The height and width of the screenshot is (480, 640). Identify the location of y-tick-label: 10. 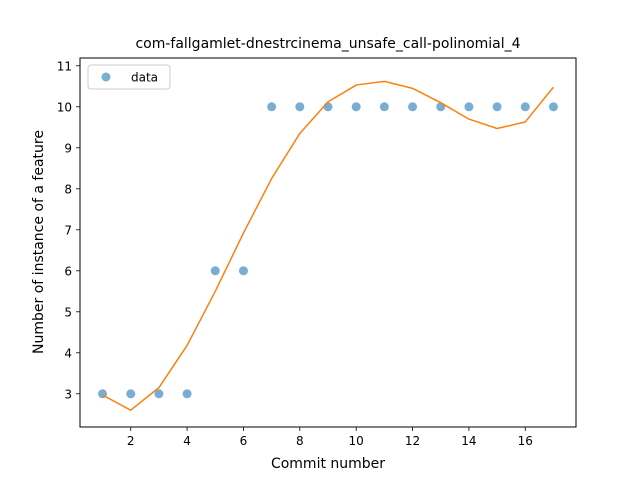
(64, 107).